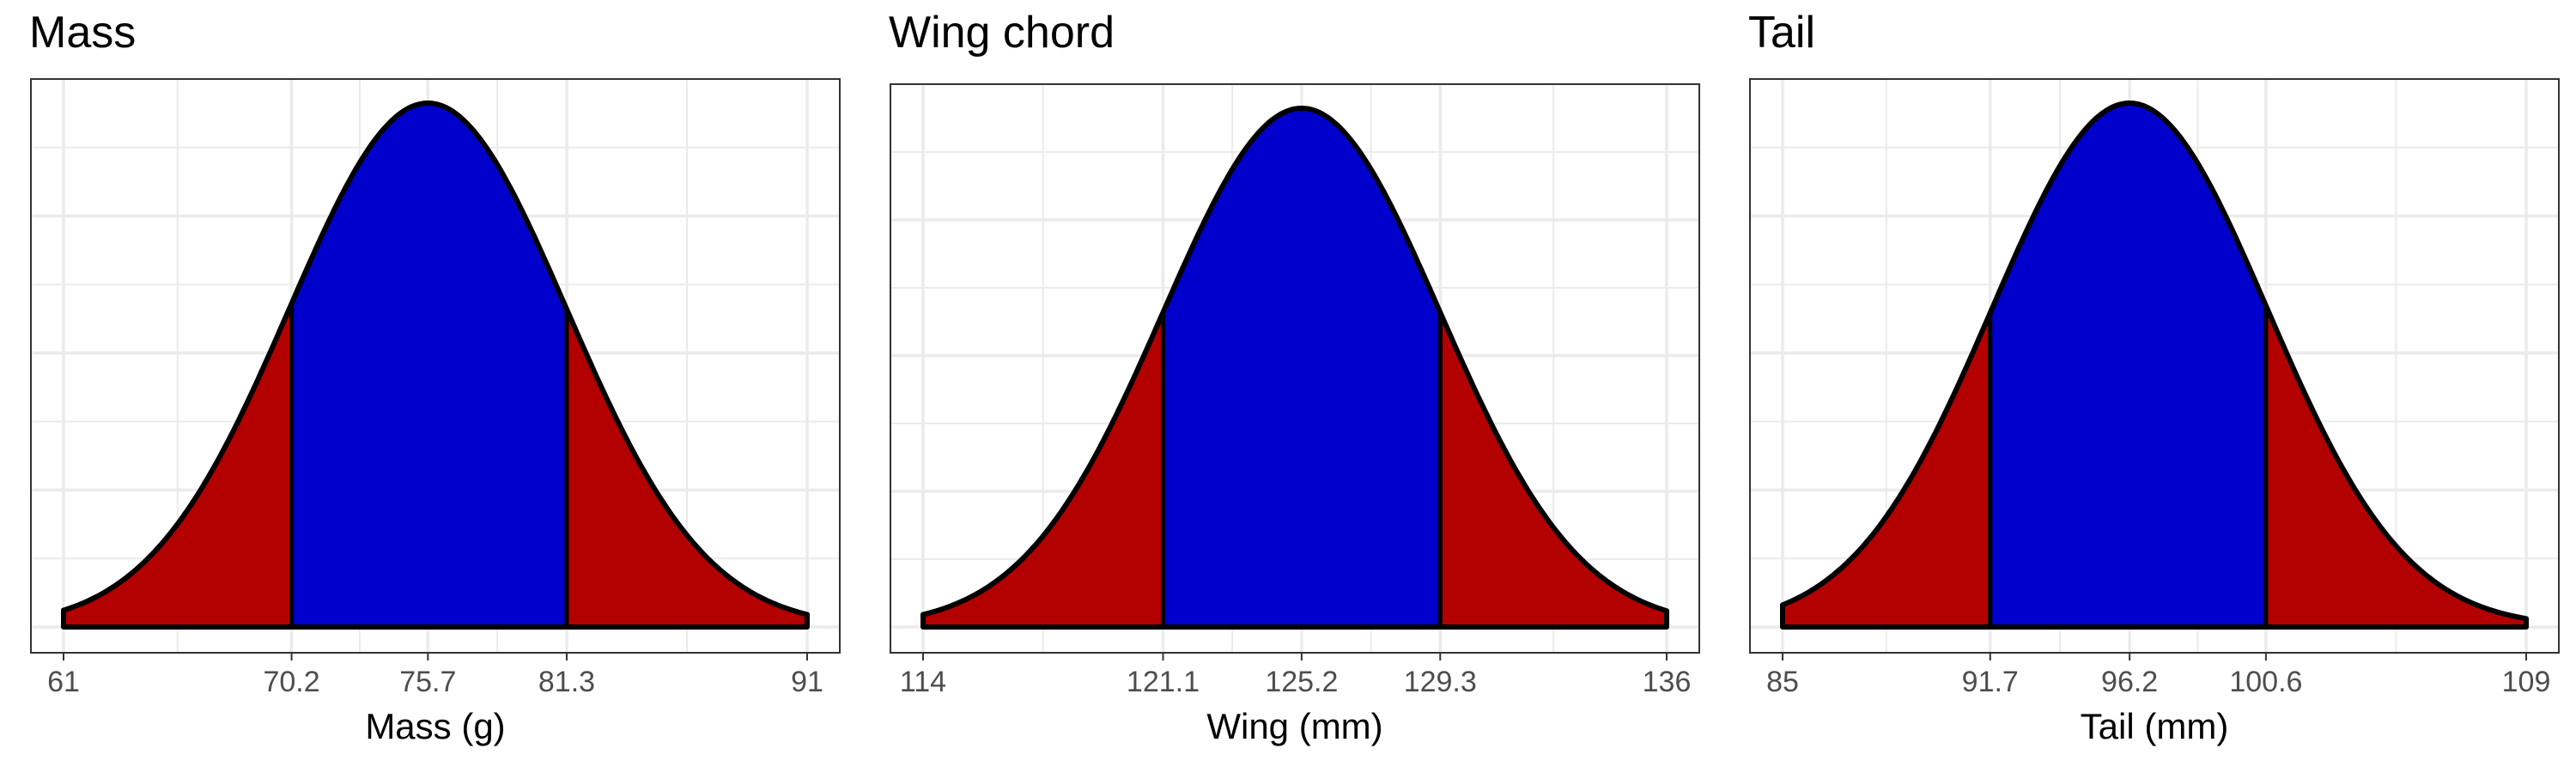  Describe the element at coordinates (1163, 682) in the screenshot. I see `x-tick-label: 121.1` at that location.